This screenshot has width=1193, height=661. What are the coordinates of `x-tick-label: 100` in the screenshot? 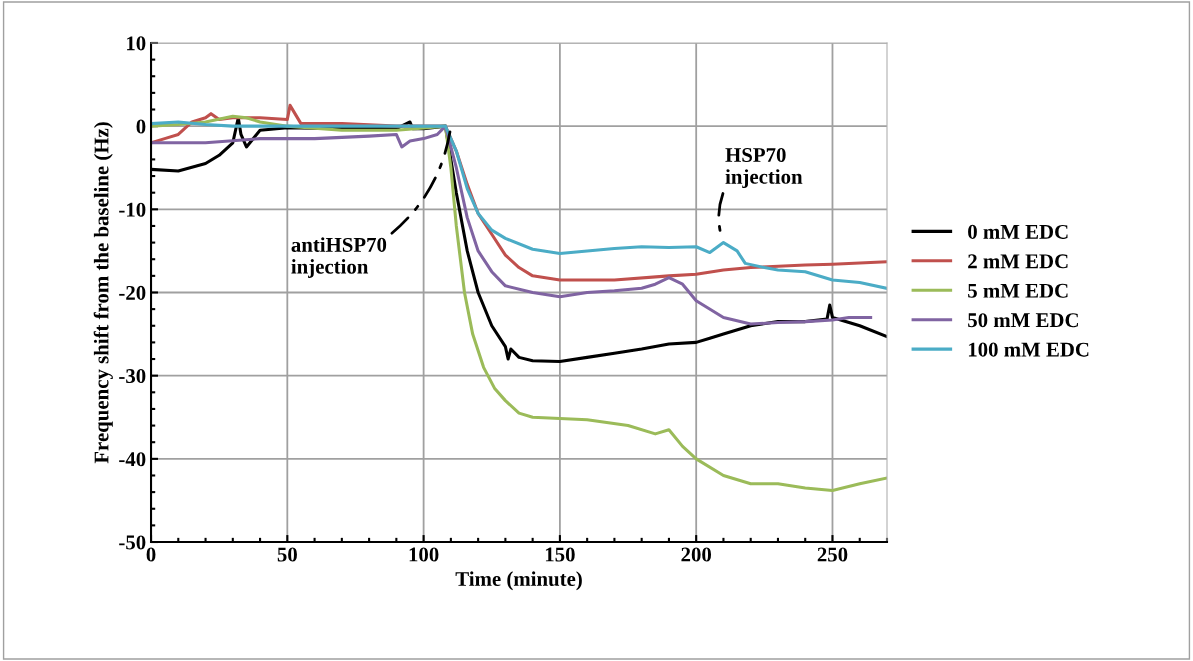 It's located at (424, 554).